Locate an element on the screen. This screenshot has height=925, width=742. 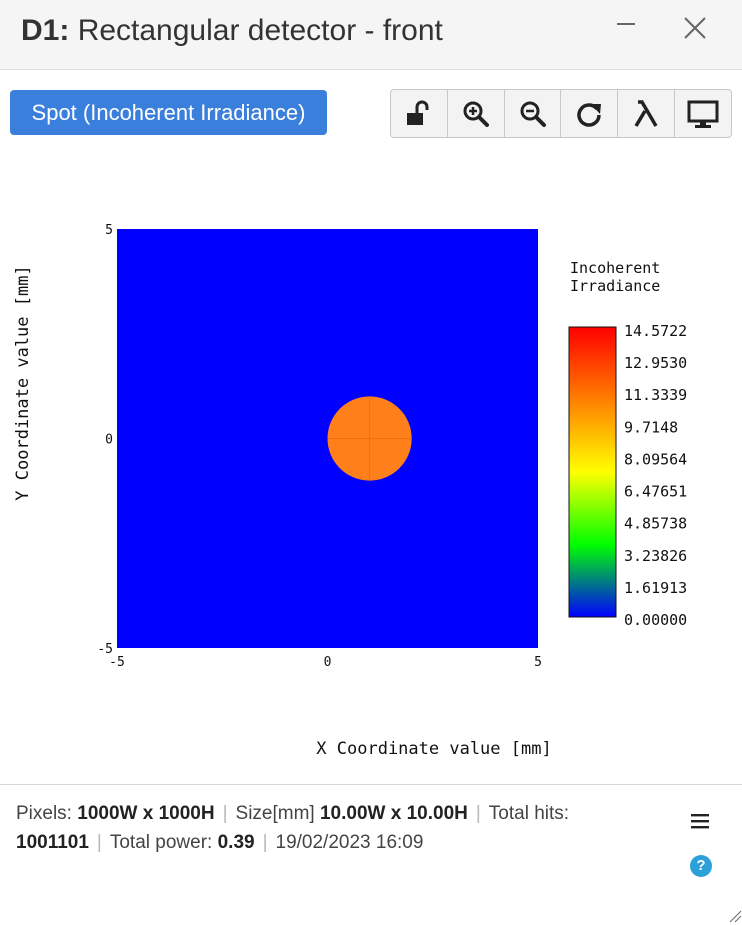
pixels-value: 1000W x 1000H is located at coordinates (146, 813).